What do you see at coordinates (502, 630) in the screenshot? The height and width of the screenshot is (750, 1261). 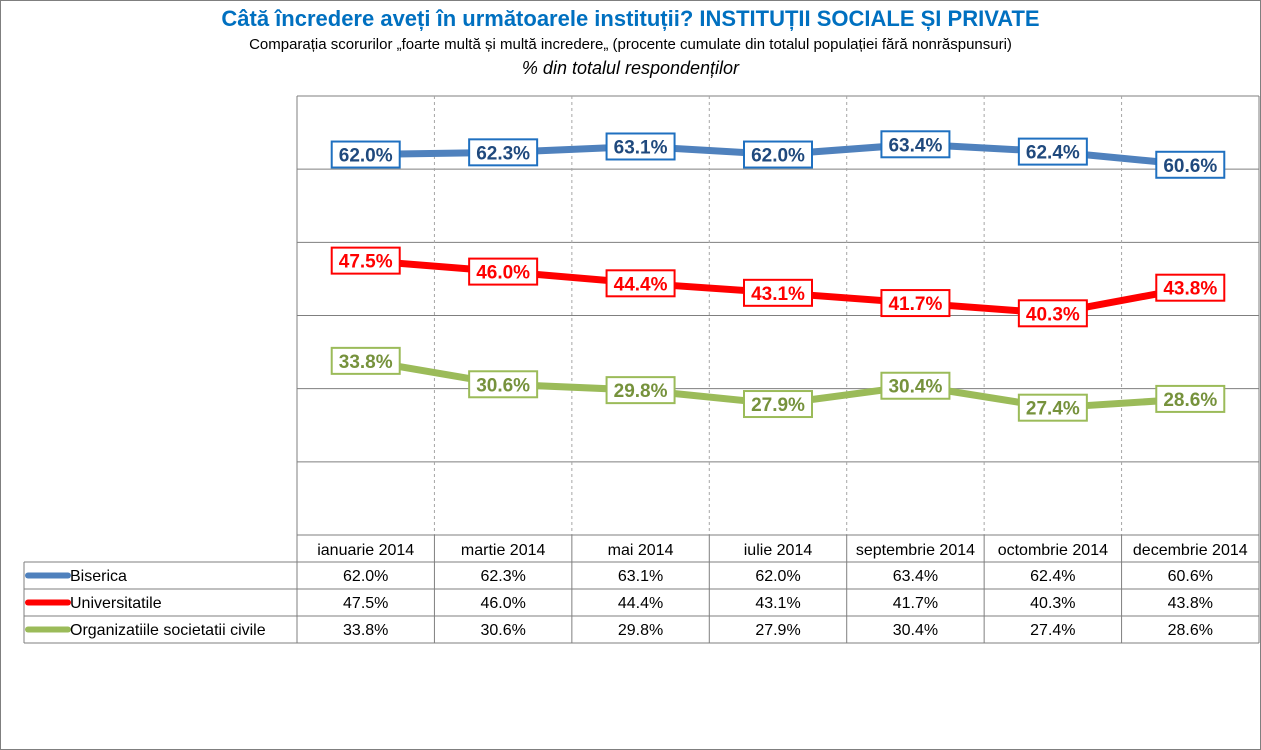 I see `table-cell: 30.6%` at bounding box center [502, 630].